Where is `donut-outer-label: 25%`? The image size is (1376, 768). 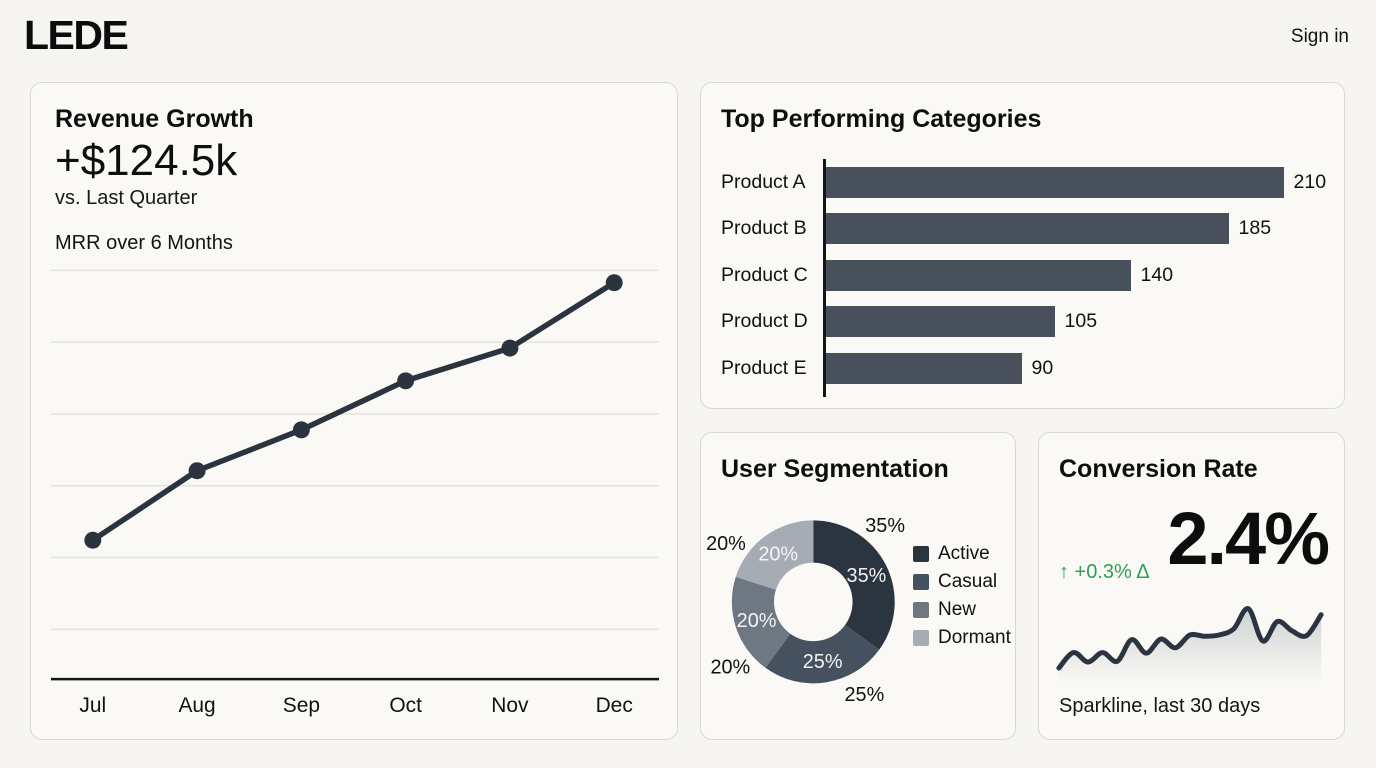
donut-outer-label: 25% is located at coordinates (864, 695).